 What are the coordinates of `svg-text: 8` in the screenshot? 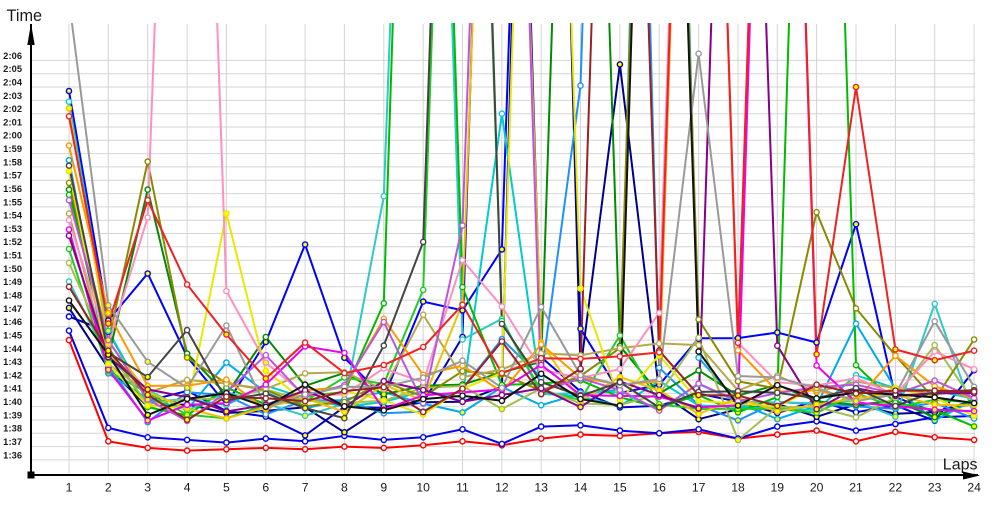 It's located at (344, 488).